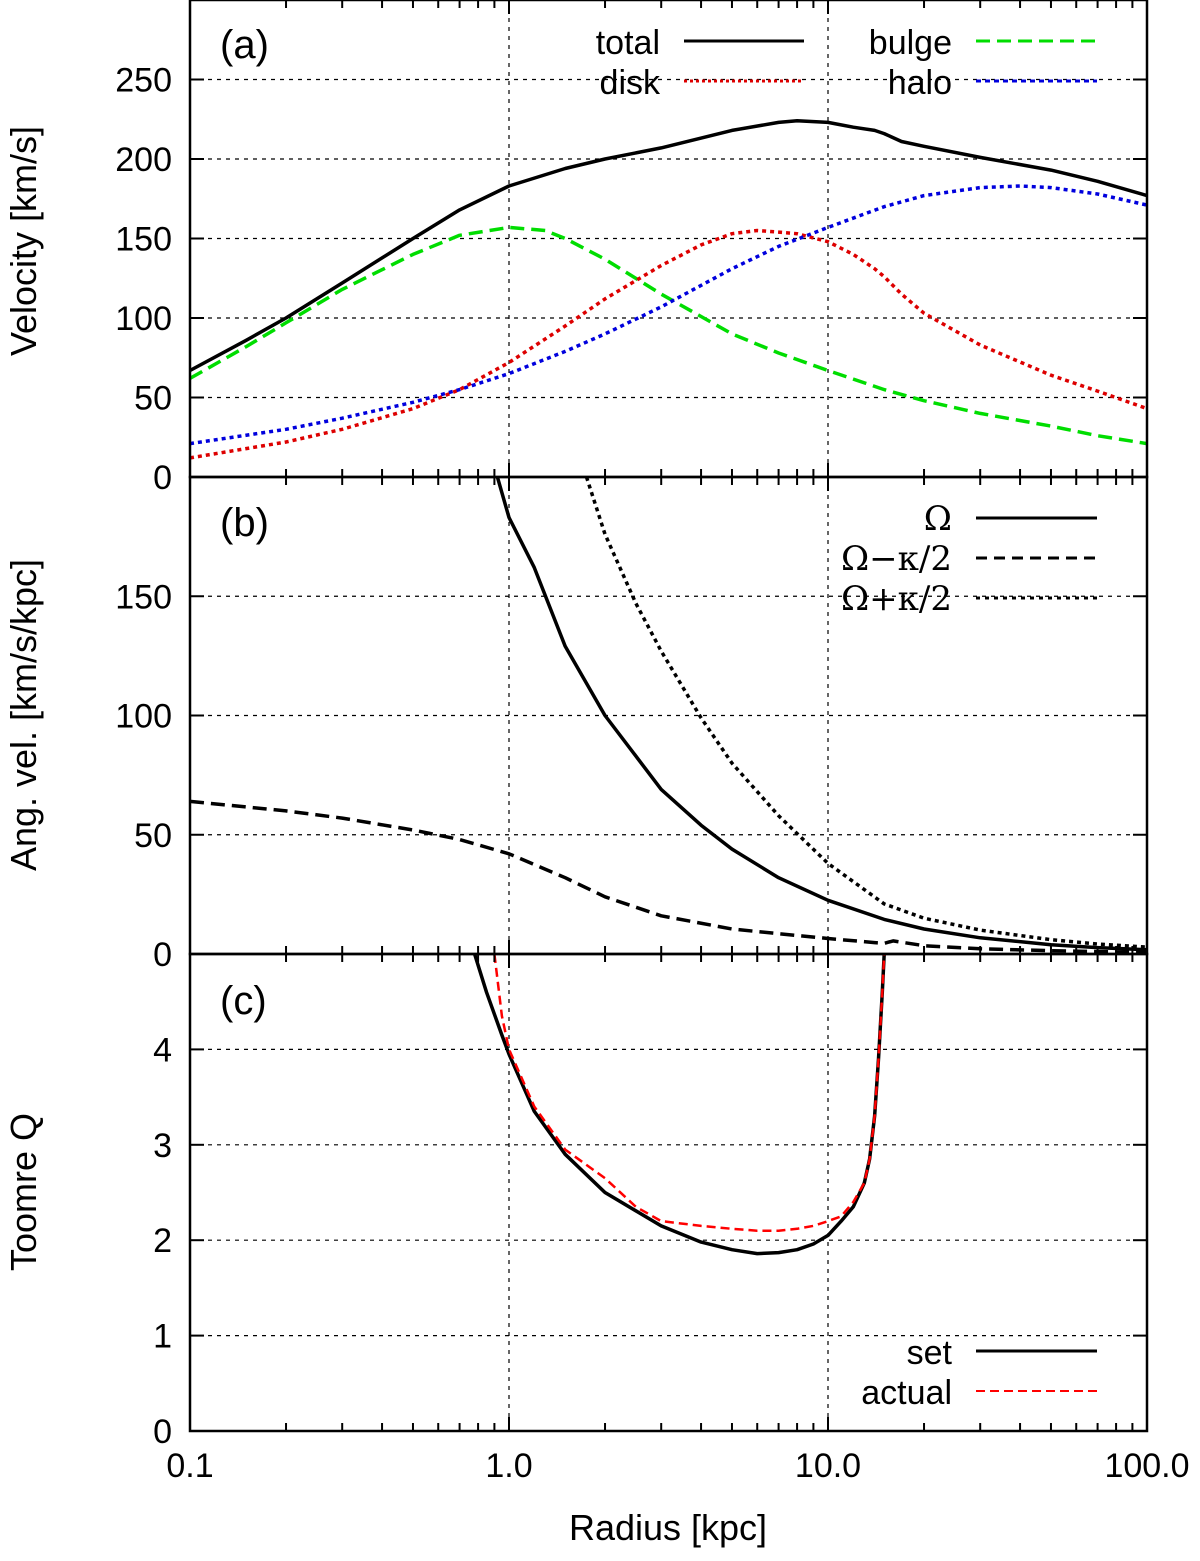 This screenshot has height=1561, width=1200. Describe the element at coordinates (979, 1373) in the screenshot. I see `legend-c: set actual` at that location.